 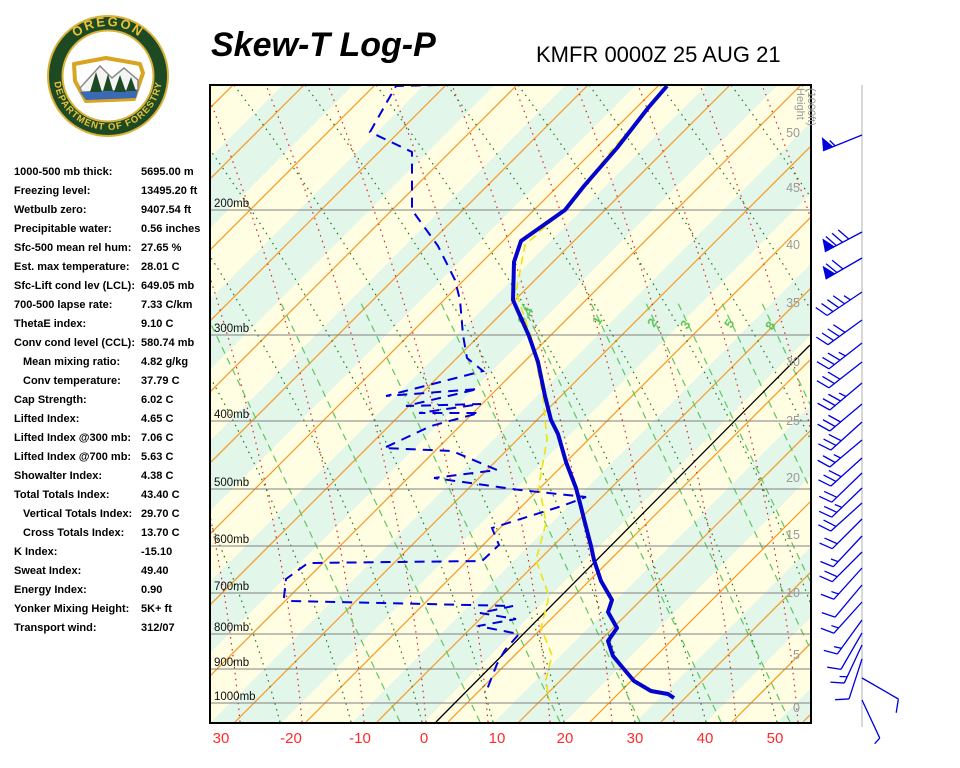 What do you see at coordinates (50, 590) in the screenshot?
I see `index-label: Energy Index:` at bounding box center [50, 590].